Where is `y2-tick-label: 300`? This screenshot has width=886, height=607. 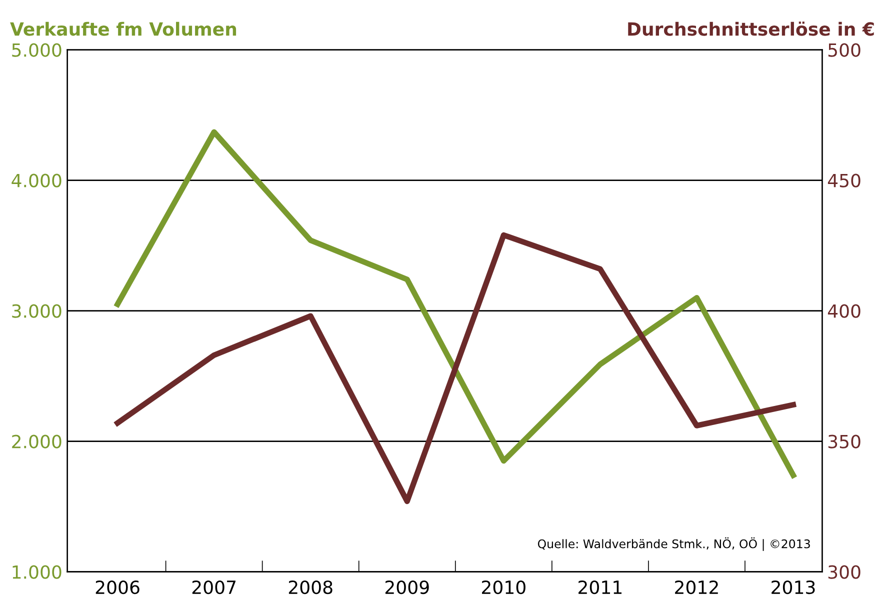 y2-tick-label: 300 is located at coordinates (844, 572).